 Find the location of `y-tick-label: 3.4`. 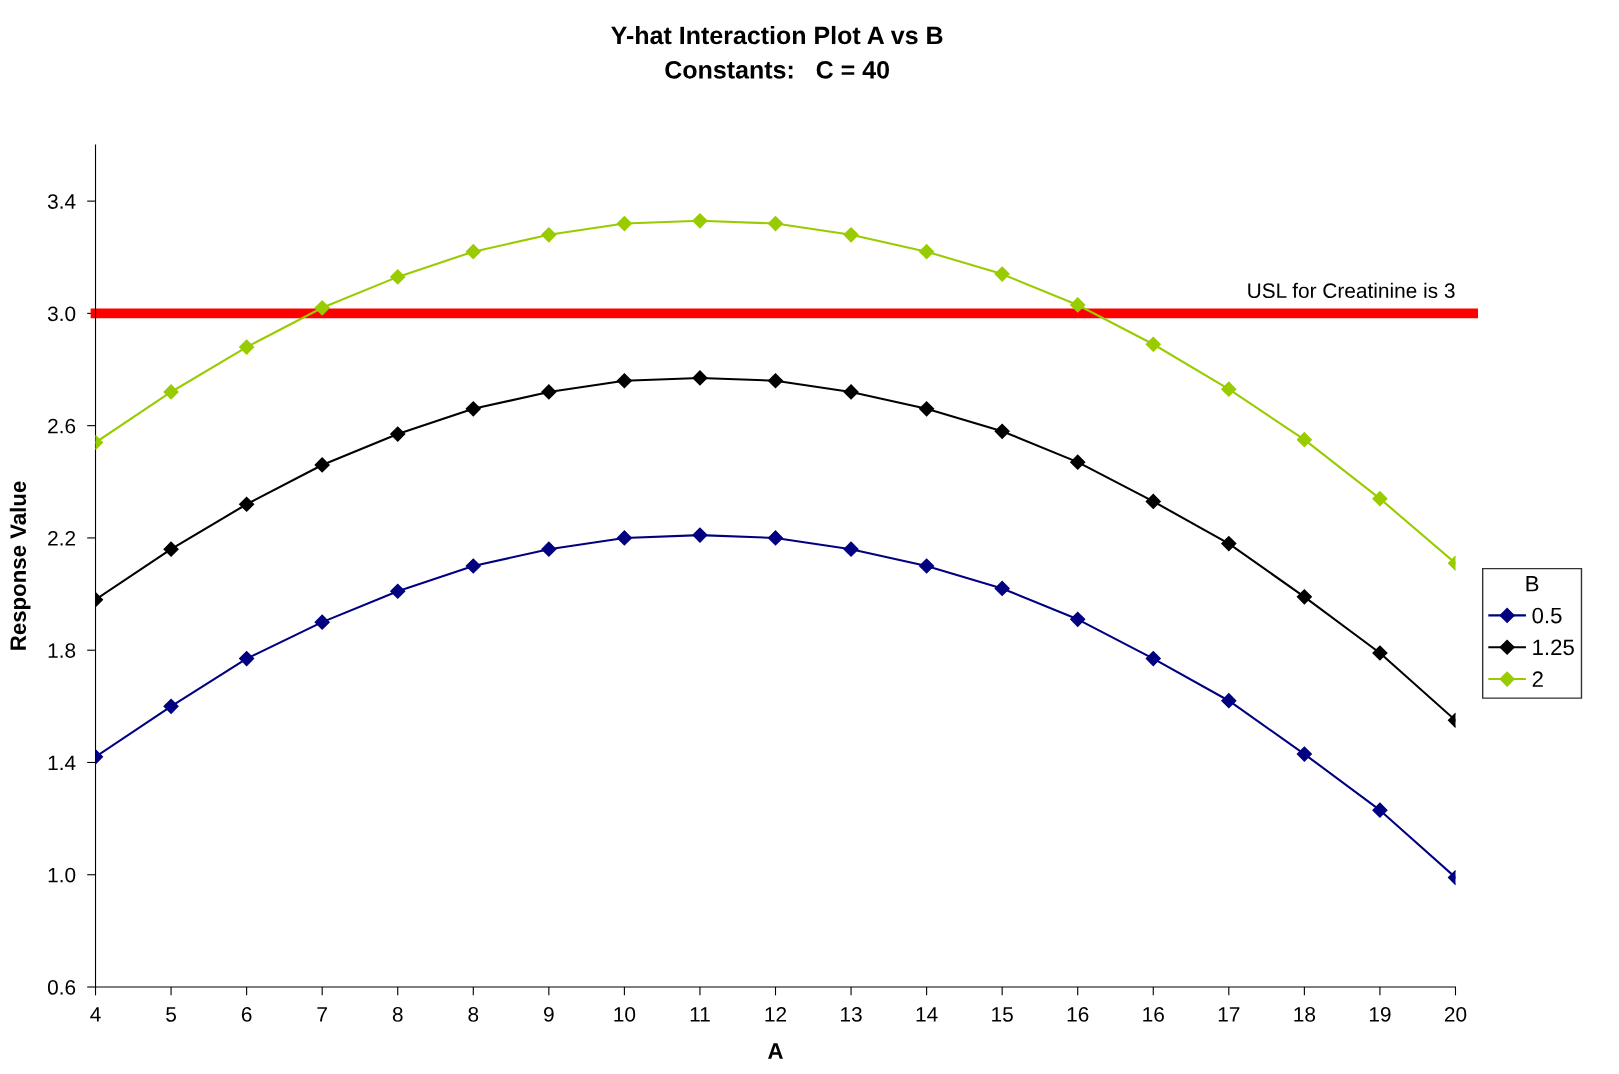

y-tick-label: 3.4 is located at coordinates (61, 201).